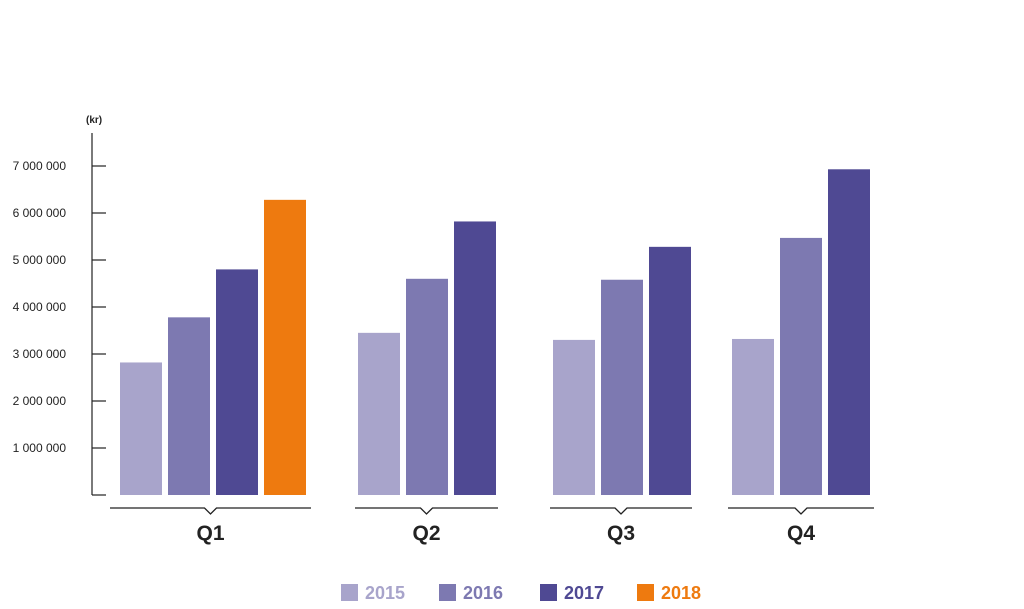 The height and width of the screenshot is (609, 1024). Describe the element at coordinates (548, 592) in the screenshot. I see `legend-swatch-2017` at that location.